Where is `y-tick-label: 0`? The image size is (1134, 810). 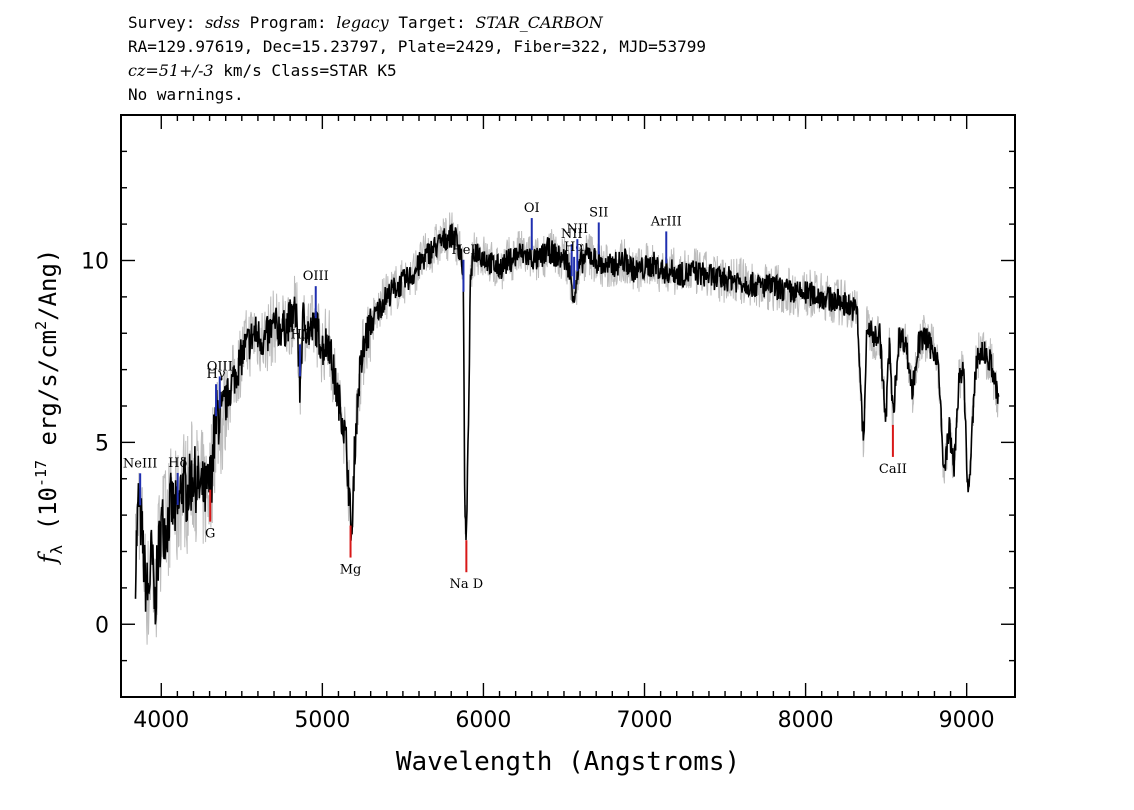 y-tick-label: 0 is located at coordinates (102, 625).